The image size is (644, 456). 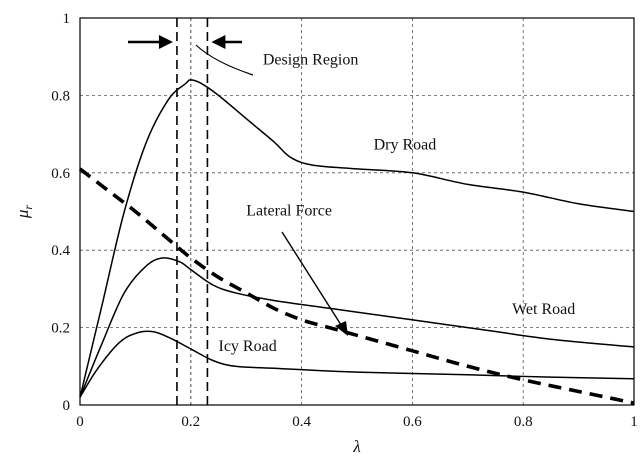 I want to click on y-tick-label: 0.6, so click(x=60, y=174).